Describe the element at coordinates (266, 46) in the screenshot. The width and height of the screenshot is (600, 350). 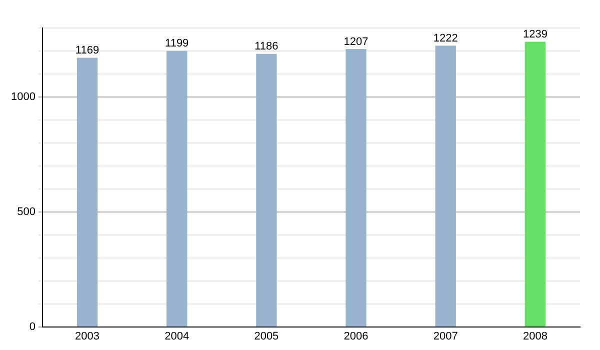
I see `data-label: 1186` at that location.